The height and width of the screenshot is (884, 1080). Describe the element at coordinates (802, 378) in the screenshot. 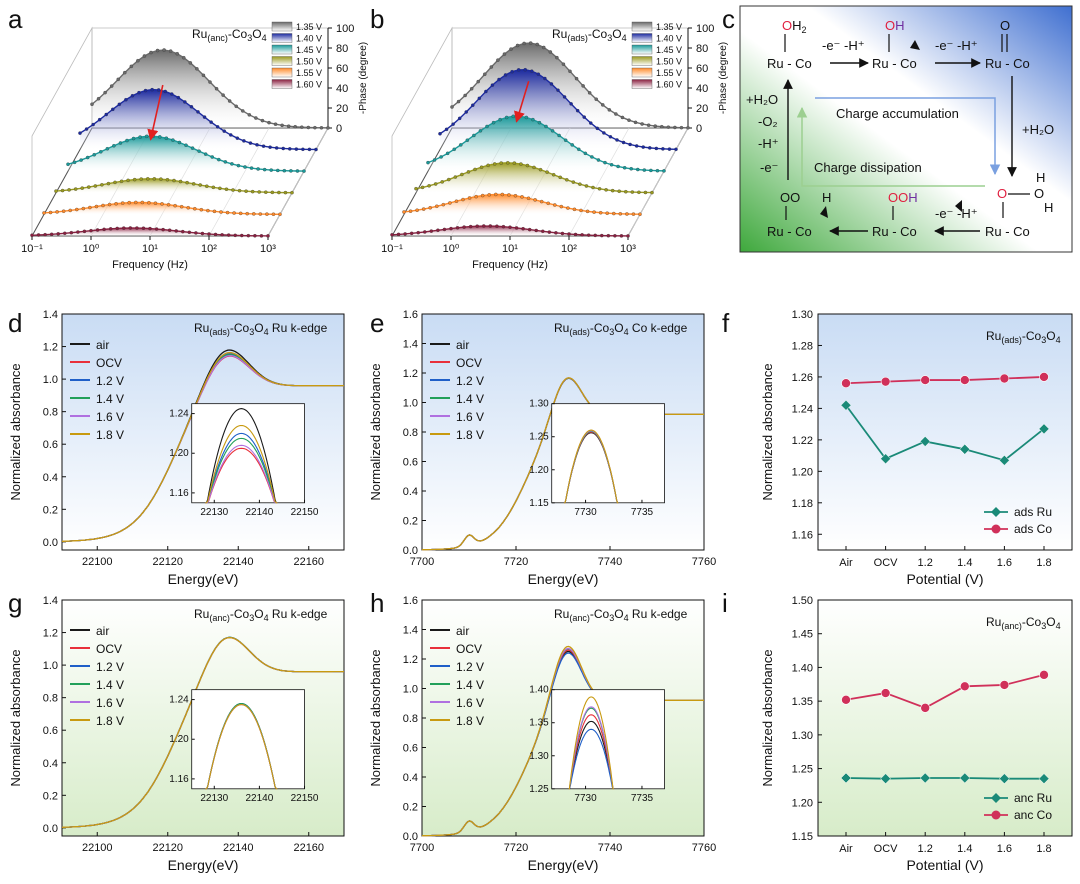

I see `y-tick-label: 1.26` at that location.